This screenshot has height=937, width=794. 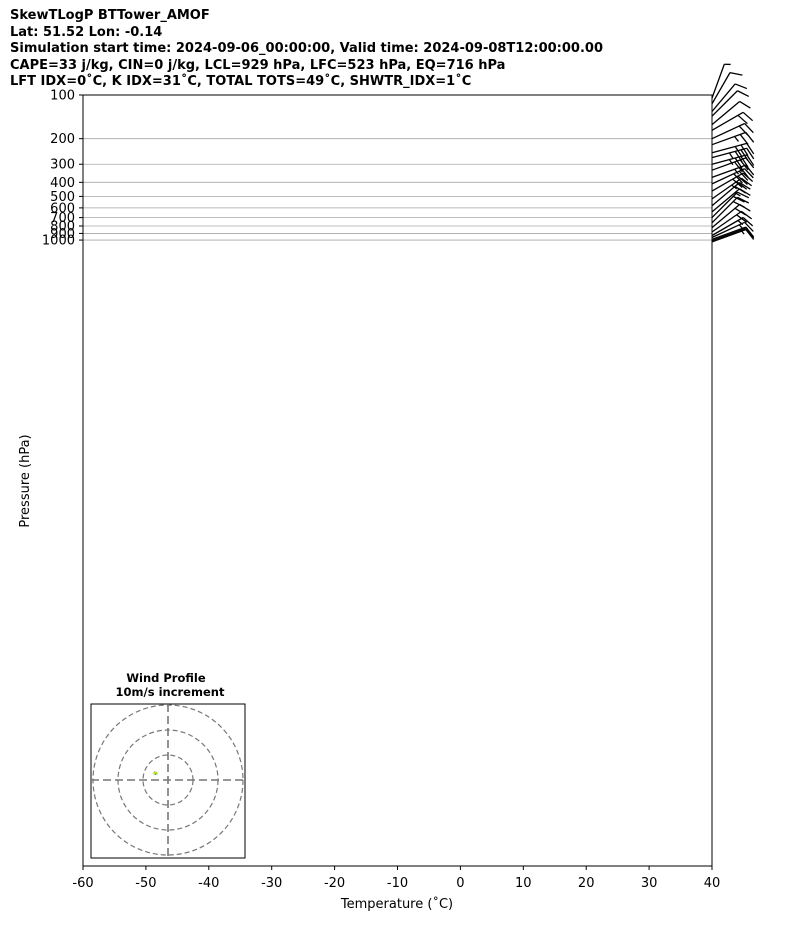 What do you see at coordinates (586, 883) in the screenshot?
I see `x-tick-label: 20` at bounding box center [586, 883].